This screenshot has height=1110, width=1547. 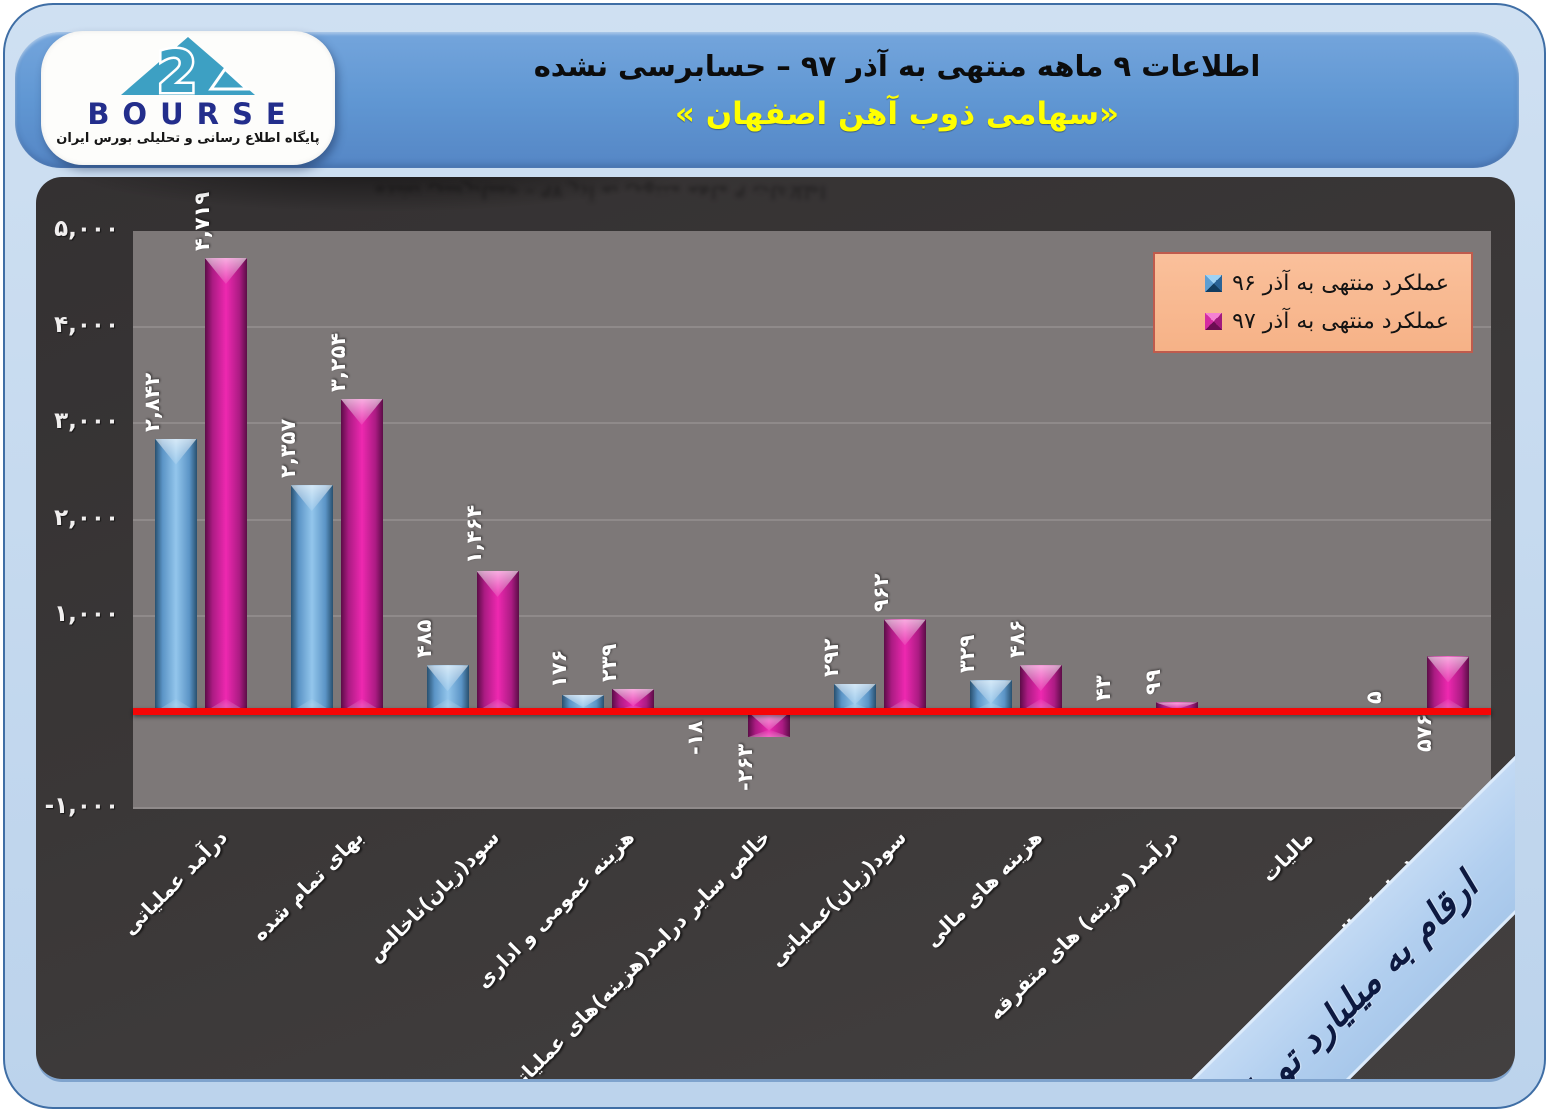 What do you see at coordinates (1152, 682) in the screenshot?
I see `bar-value-label: ۹۹` at bounding box center [1152, 682].